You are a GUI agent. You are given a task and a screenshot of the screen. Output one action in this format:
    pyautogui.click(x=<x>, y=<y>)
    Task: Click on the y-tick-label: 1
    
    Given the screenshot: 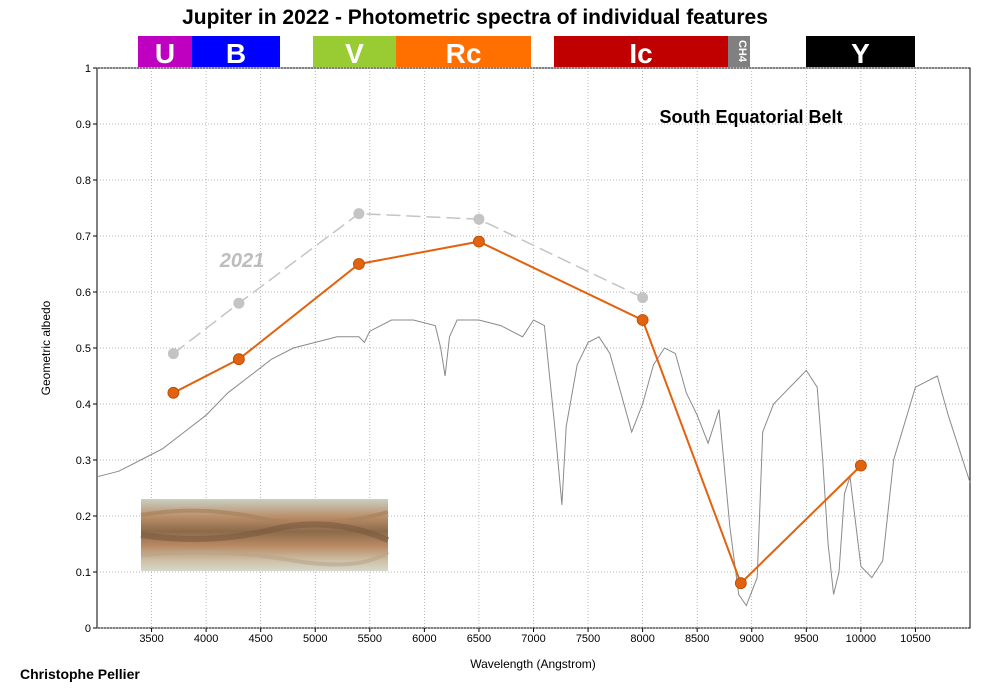 What is the action you would take?
    pyautogui.click(x=88, y=69)
    